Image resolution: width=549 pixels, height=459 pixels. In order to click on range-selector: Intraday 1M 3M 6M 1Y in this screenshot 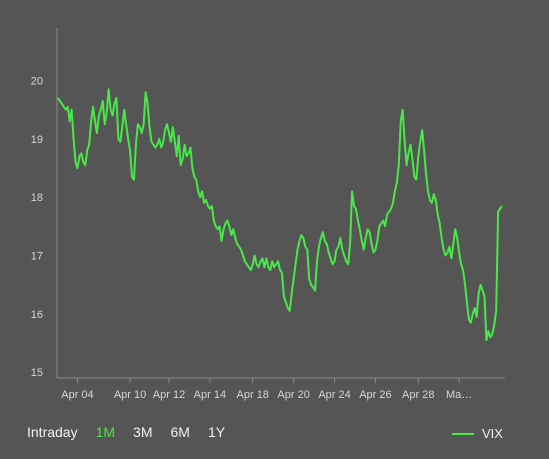, I will do `click(135, 432)`.